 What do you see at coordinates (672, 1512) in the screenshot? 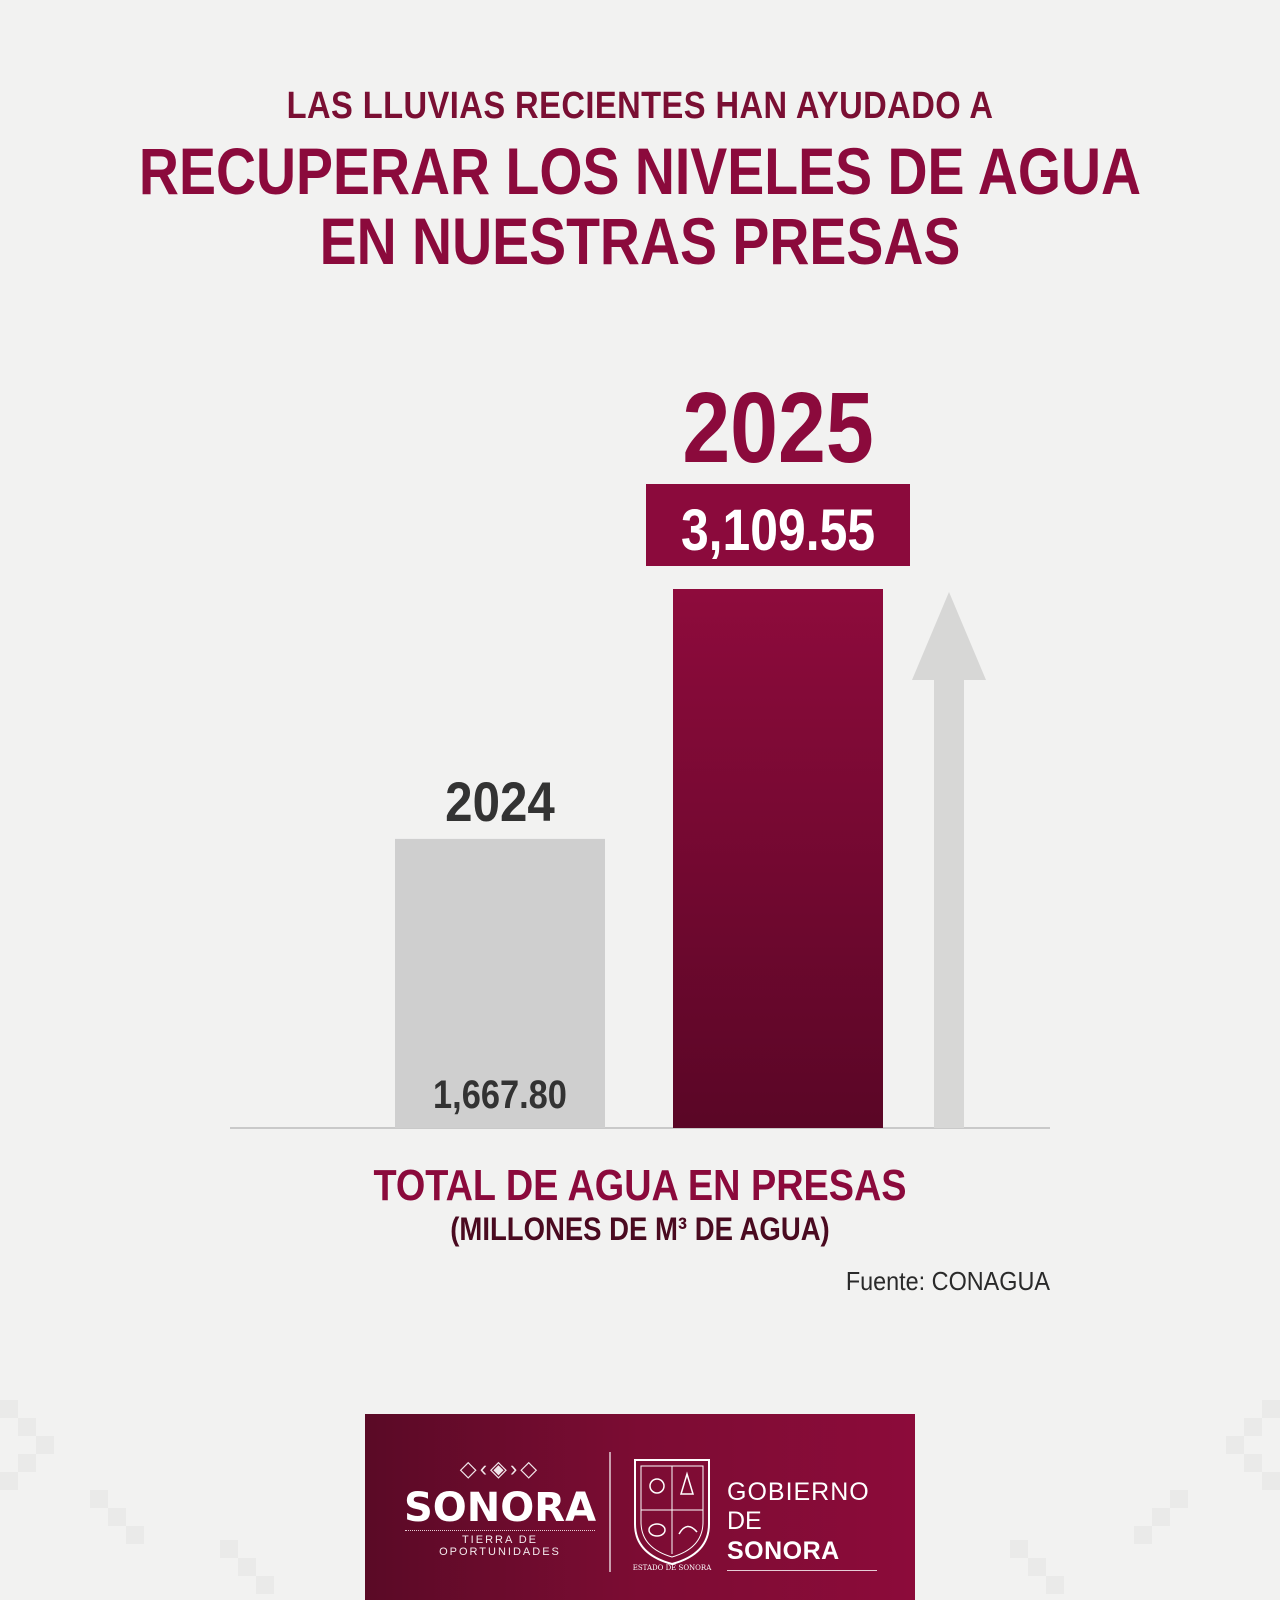
I see `state-seal-icon` at bounding box center [672, 1512].